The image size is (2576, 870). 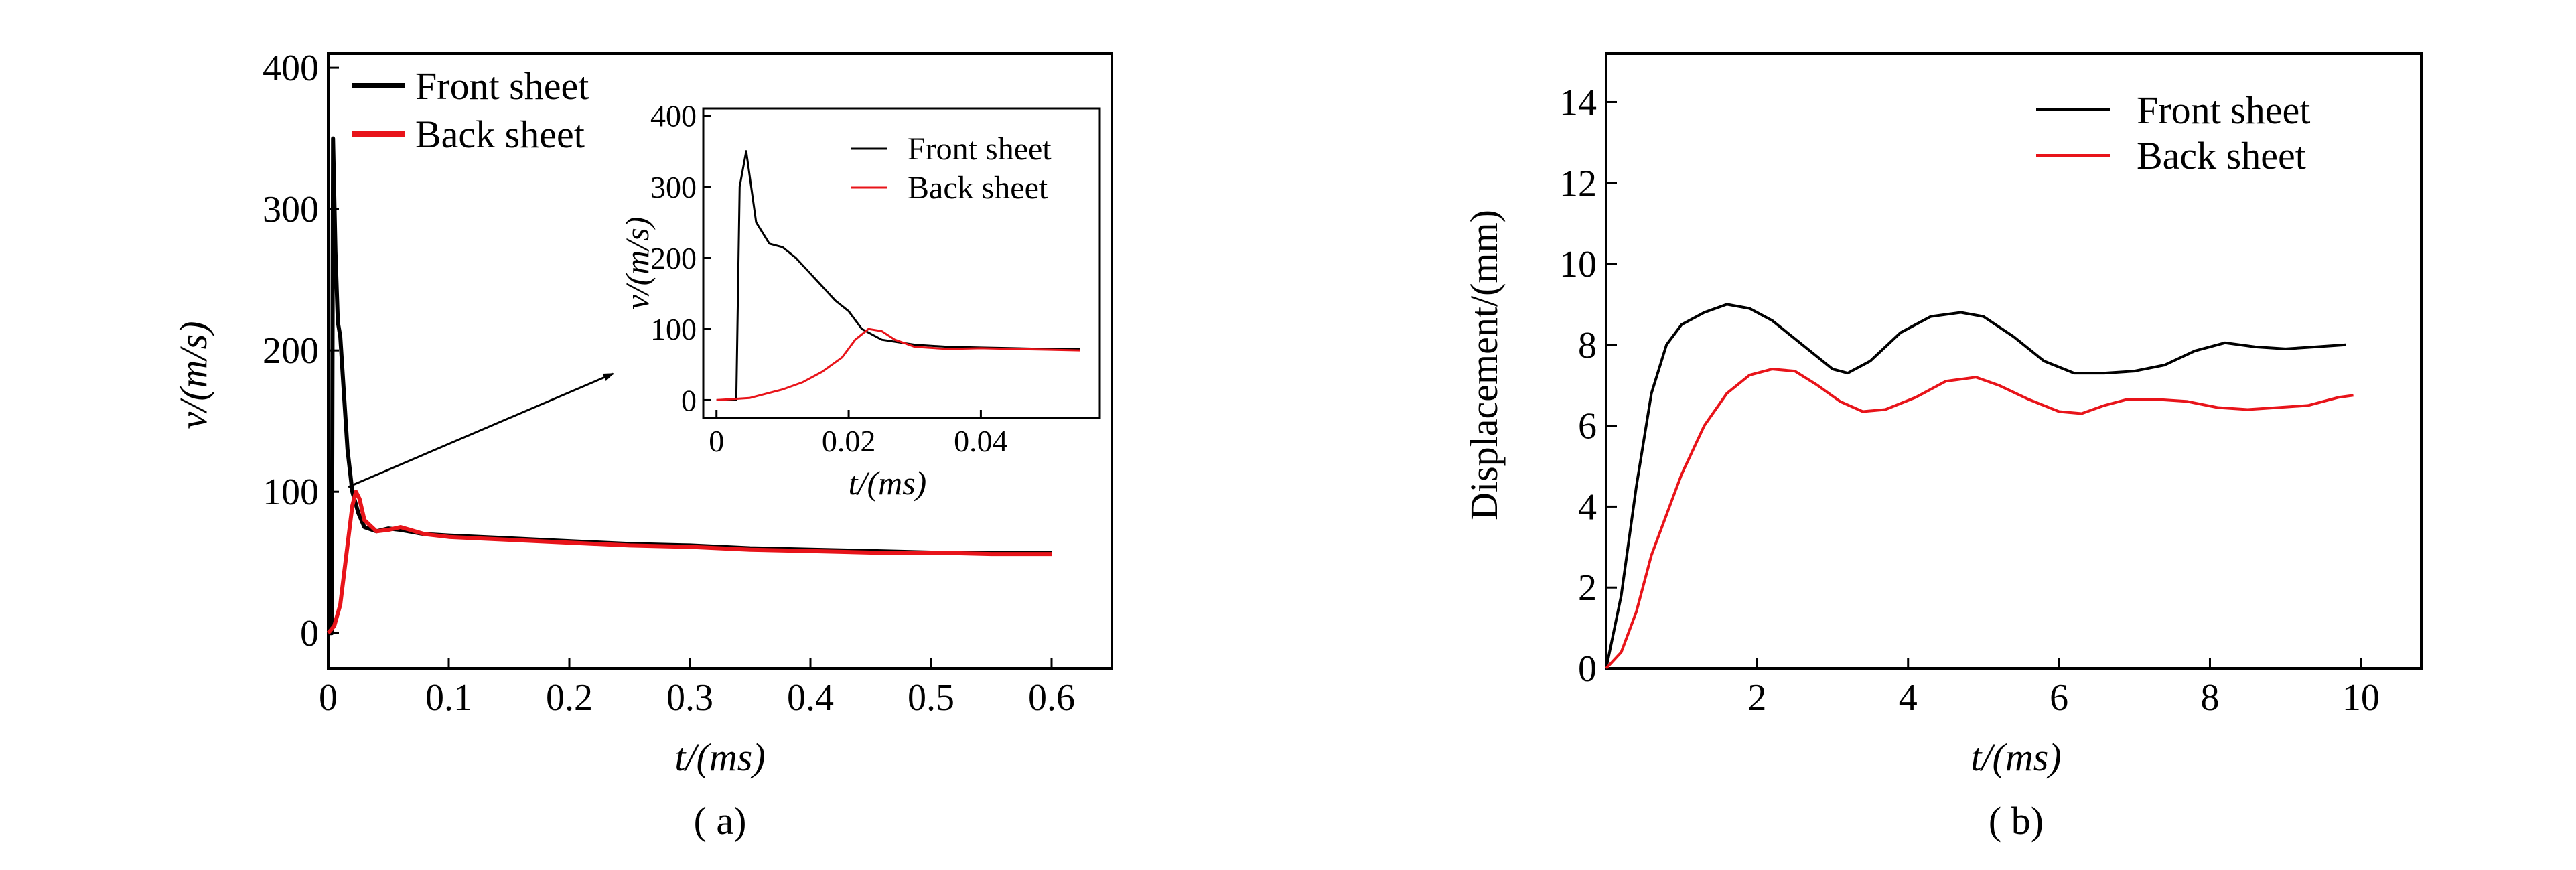 I want to click on panel-a-inset-y-label: v/(m/s), so click(x=637, y=263).